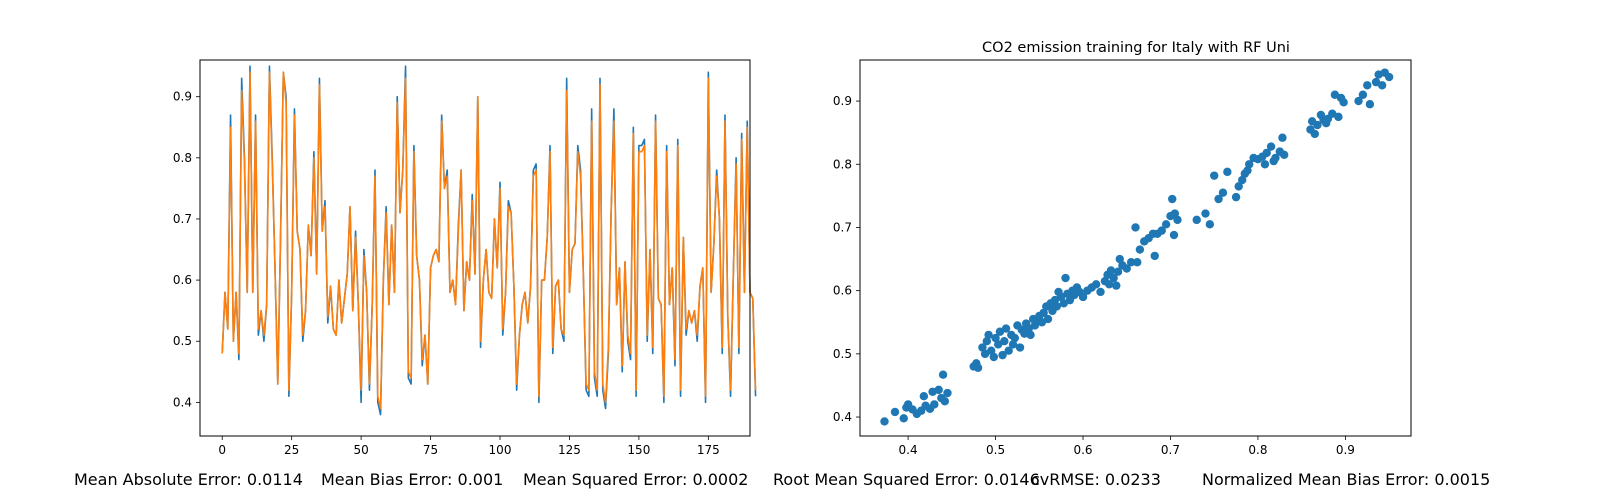 This screenshot has width=1600, height=500. I want to click on scatter-chart-x-tick-label: 0.5, so click(995, 450).